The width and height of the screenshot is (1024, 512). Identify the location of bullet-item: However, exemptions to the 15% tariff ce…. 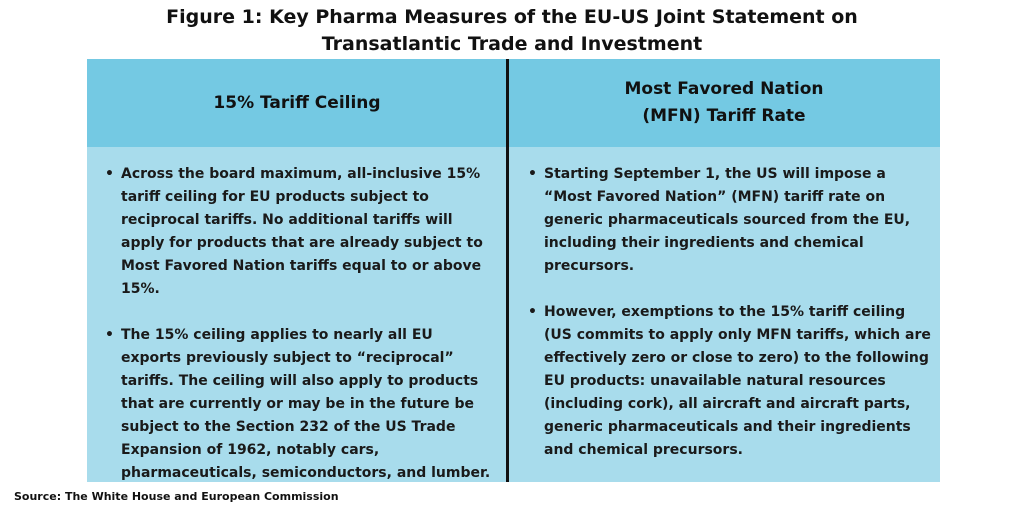
(730, 381).